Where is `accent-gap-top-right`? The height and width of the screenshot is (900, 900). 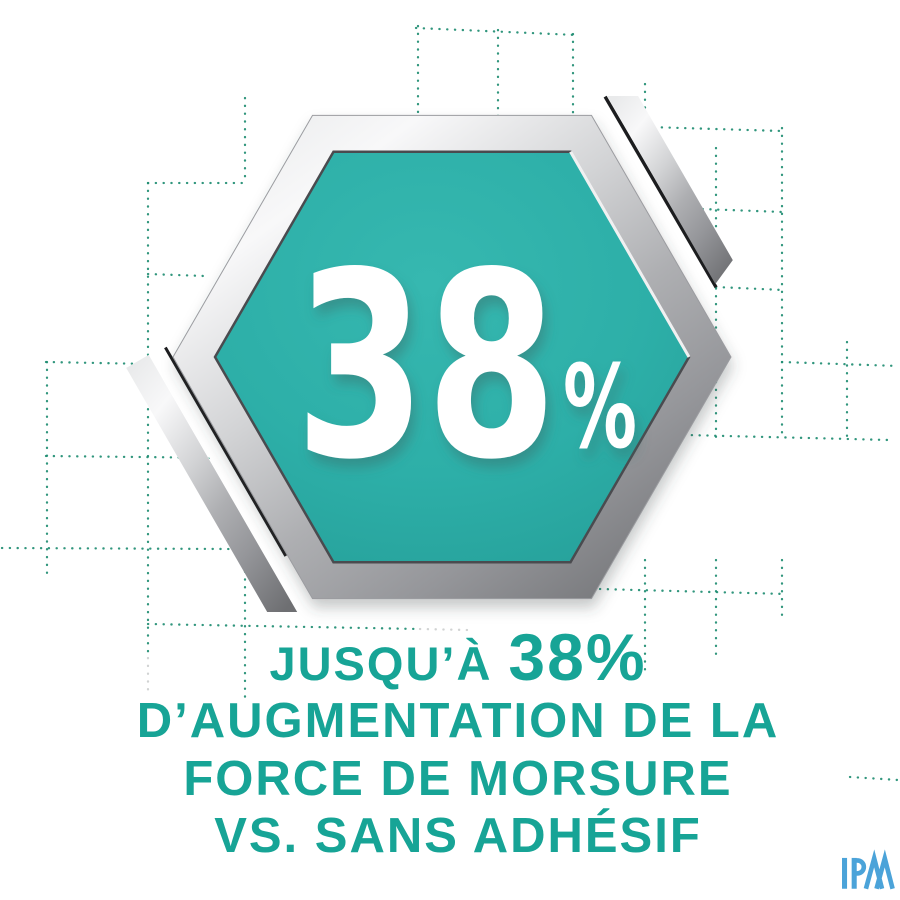 accent-gap-top-right is located at coordinates (648, 204).